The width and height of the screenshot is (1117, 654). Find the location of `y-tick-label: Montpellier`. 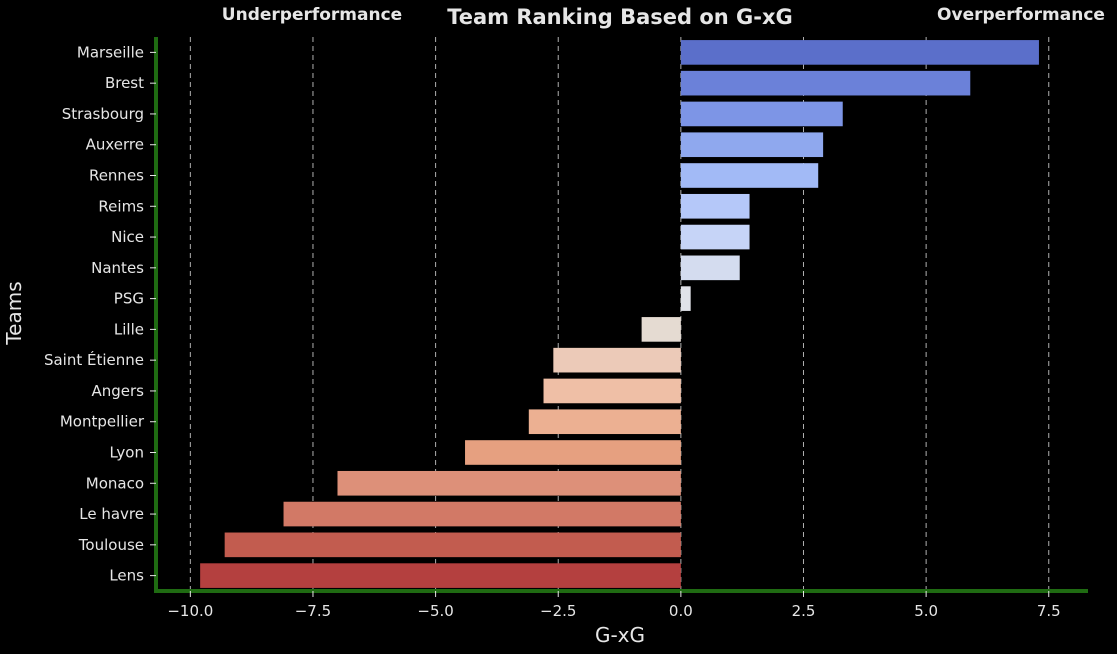

y-tick-label: Montpellier is located at coordinates (102, 422).